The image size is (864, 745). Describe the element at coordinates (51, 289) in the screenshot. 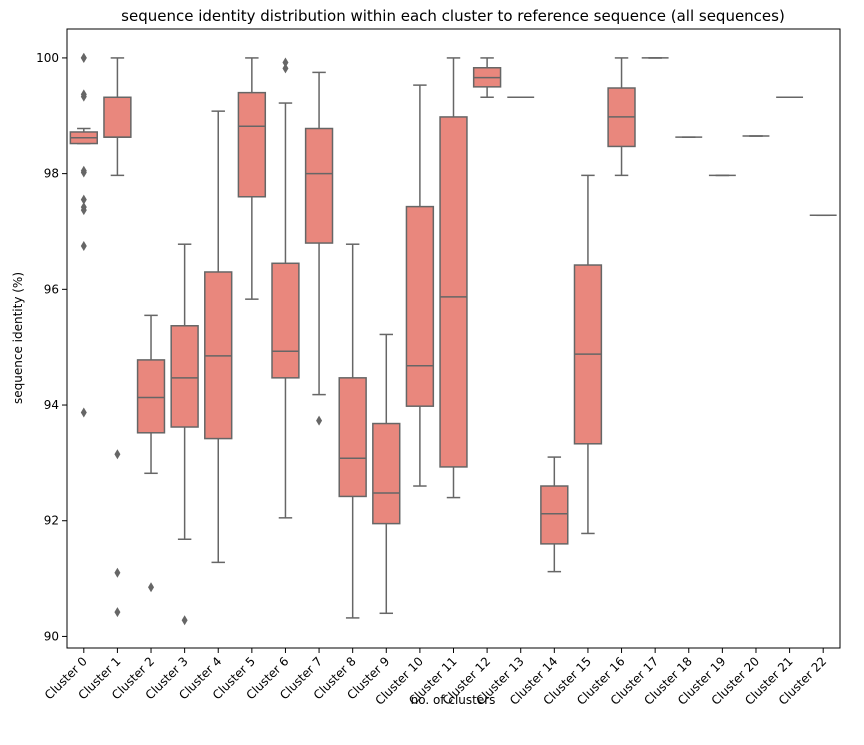

I see `y-tick-label: 96` at that location.